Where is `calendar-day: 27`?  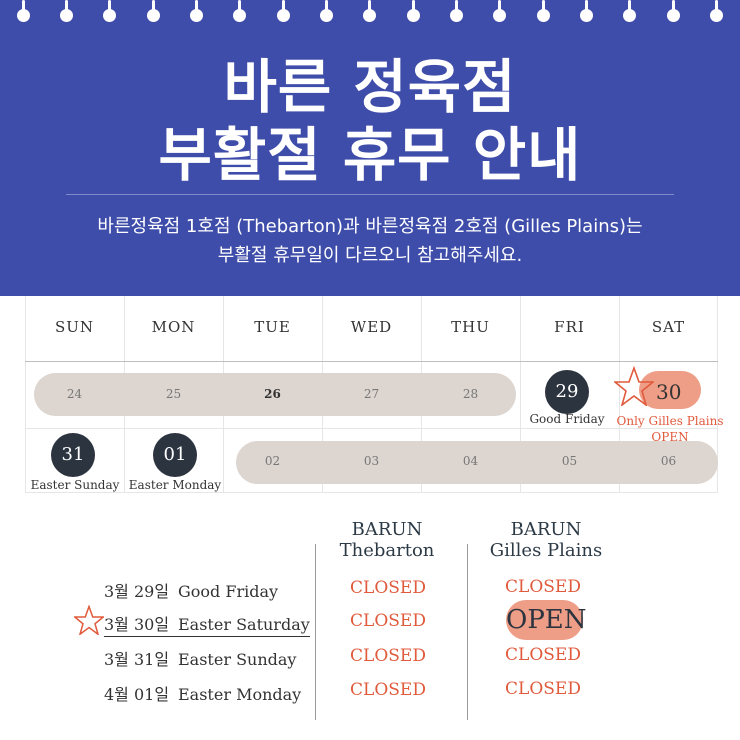 calendar-day: 27 is located at coordinates (371, 394).